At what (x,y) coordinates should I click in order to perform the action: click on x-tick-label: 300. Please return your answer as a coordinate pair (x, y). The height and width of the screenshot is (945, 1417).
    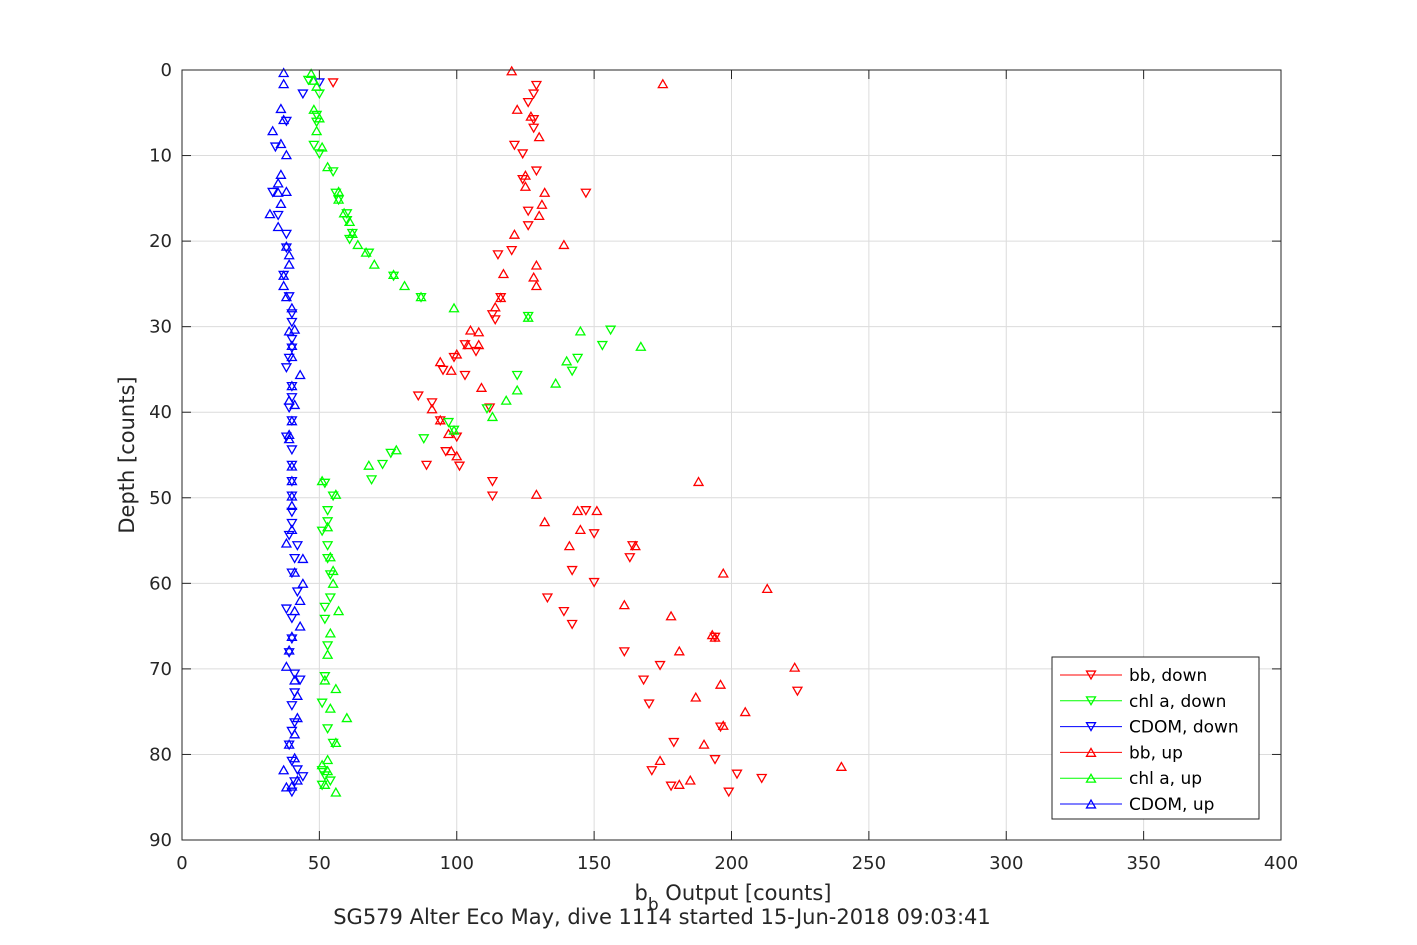
    Looking at the image, I should click on (1006, 863).